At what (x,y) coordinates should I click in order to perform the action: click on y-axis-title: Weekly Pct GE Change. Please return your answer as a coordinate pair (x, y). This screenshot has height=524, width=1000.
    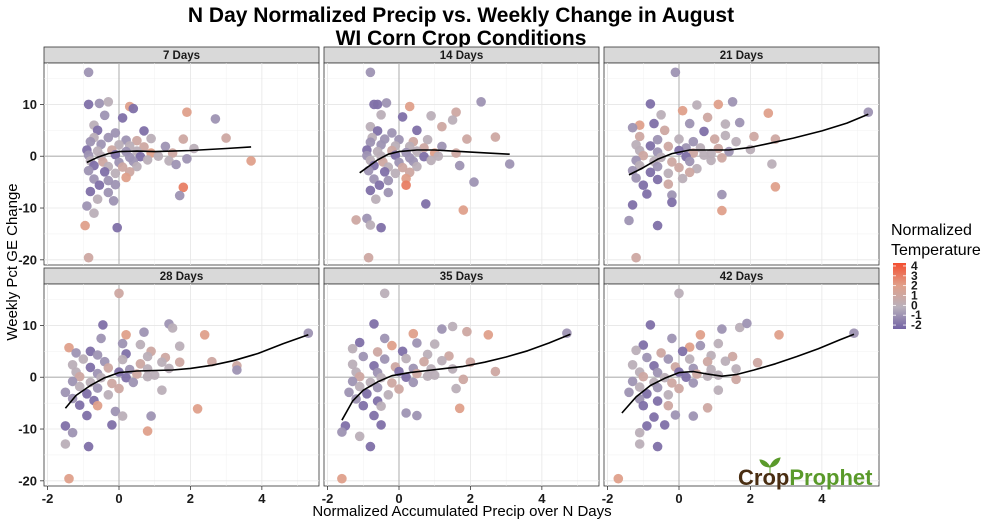
    Looking at the image, I should click on (12, 261).